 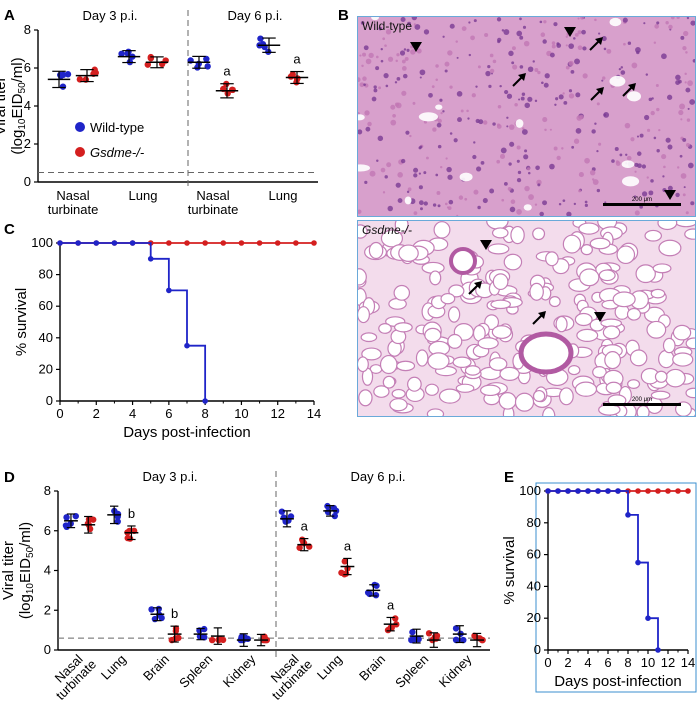 What do you see at coordinates (80, 152) in the screenshot?
I see `legend-marker-gsdme` at bounding box center [80, 152].